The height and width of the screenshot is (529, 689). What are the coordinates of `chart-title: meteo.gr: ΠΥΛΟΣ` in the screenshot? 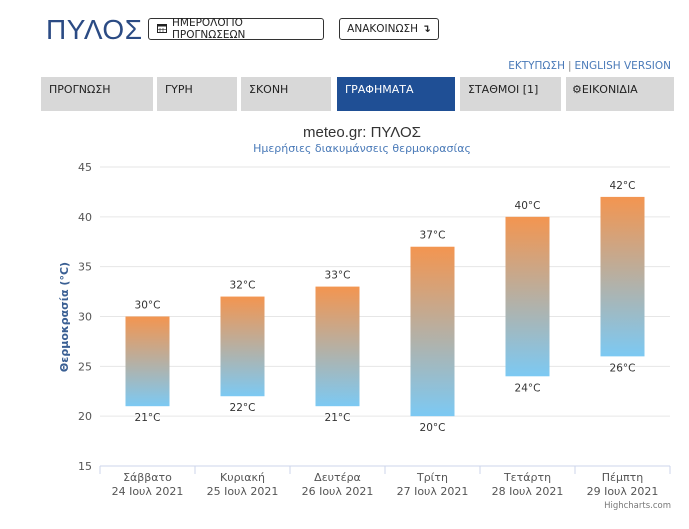 It's located at (362, 132).